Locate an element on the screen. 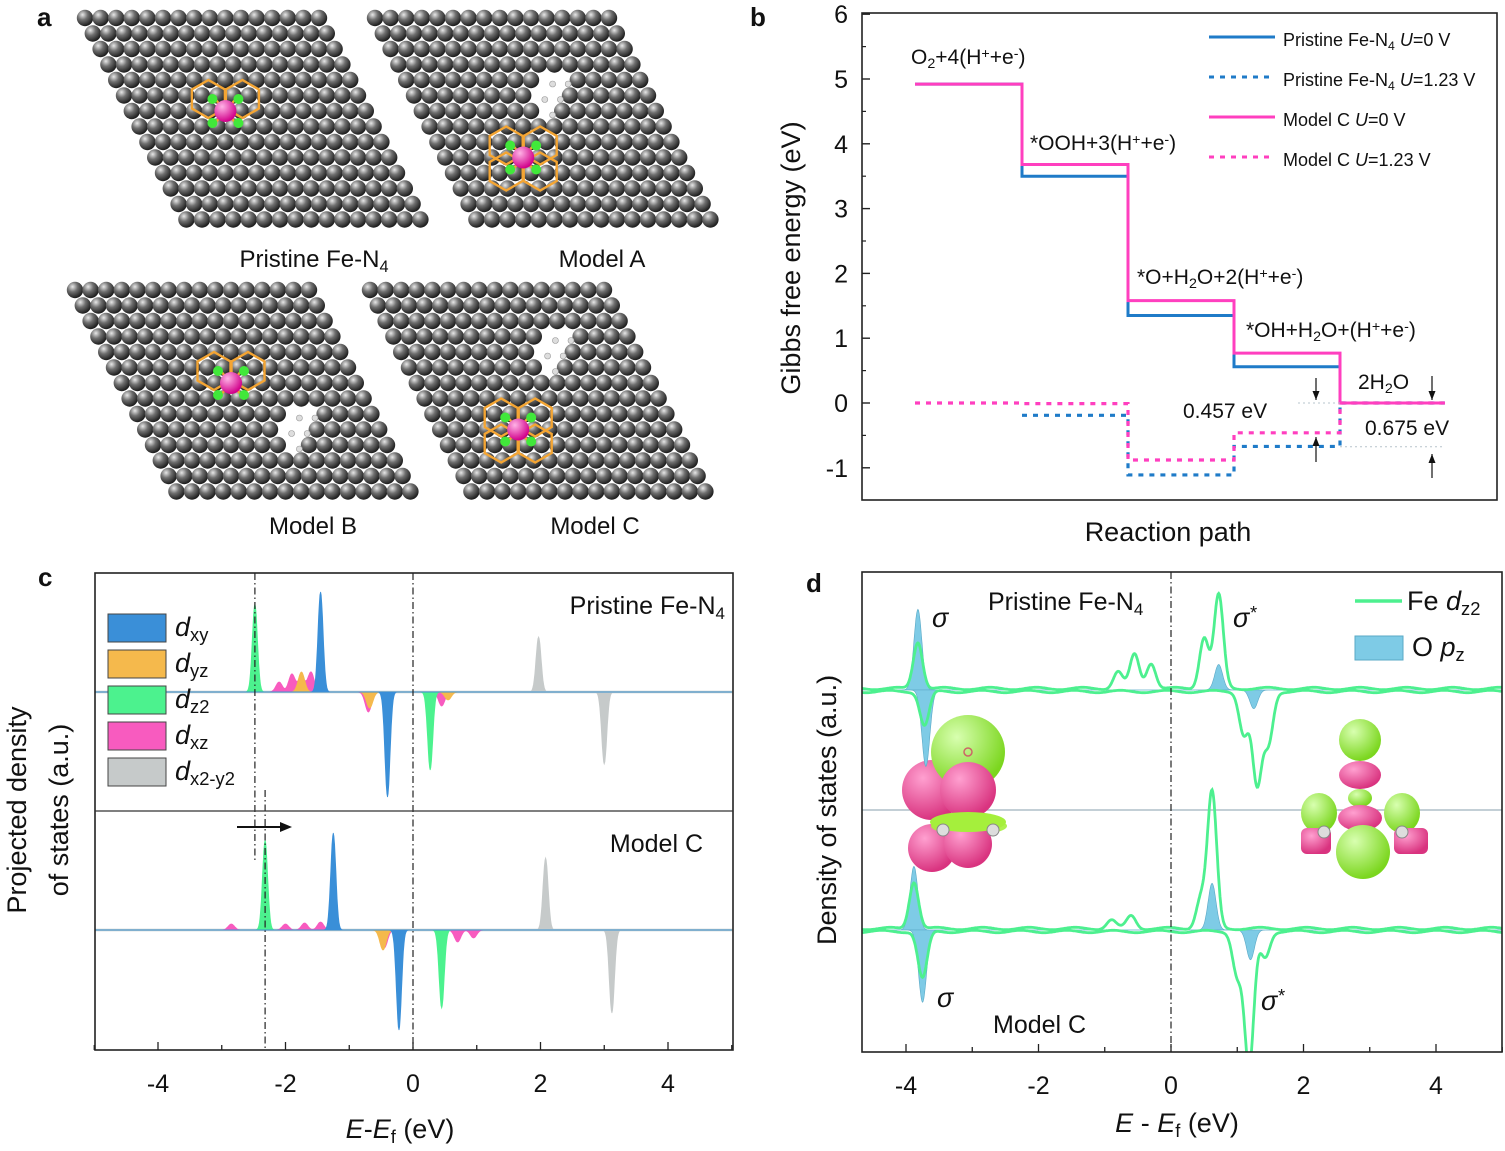 The image size is (1505, 1151). fe-dz2-line is located at coordinates (1182, 990).